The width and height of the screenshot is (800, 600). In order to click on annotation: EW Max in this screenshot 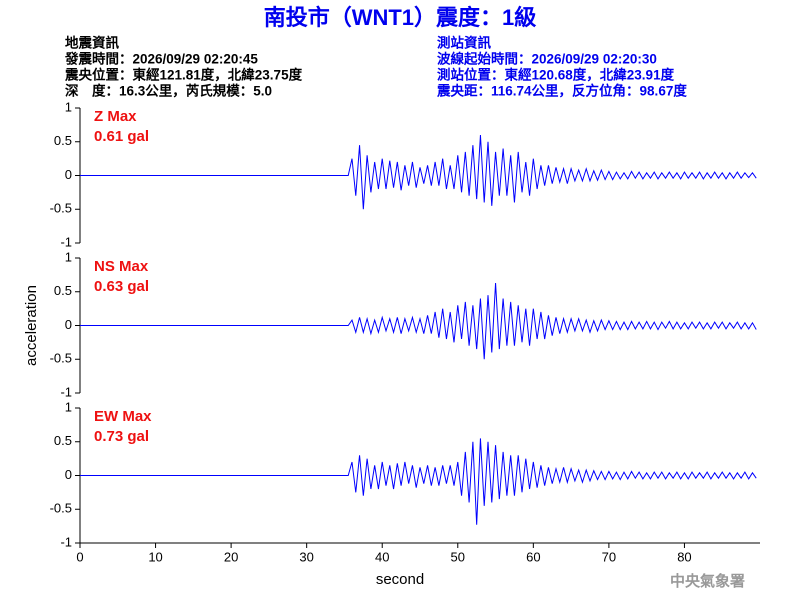, I will do `click(123, 416)`.